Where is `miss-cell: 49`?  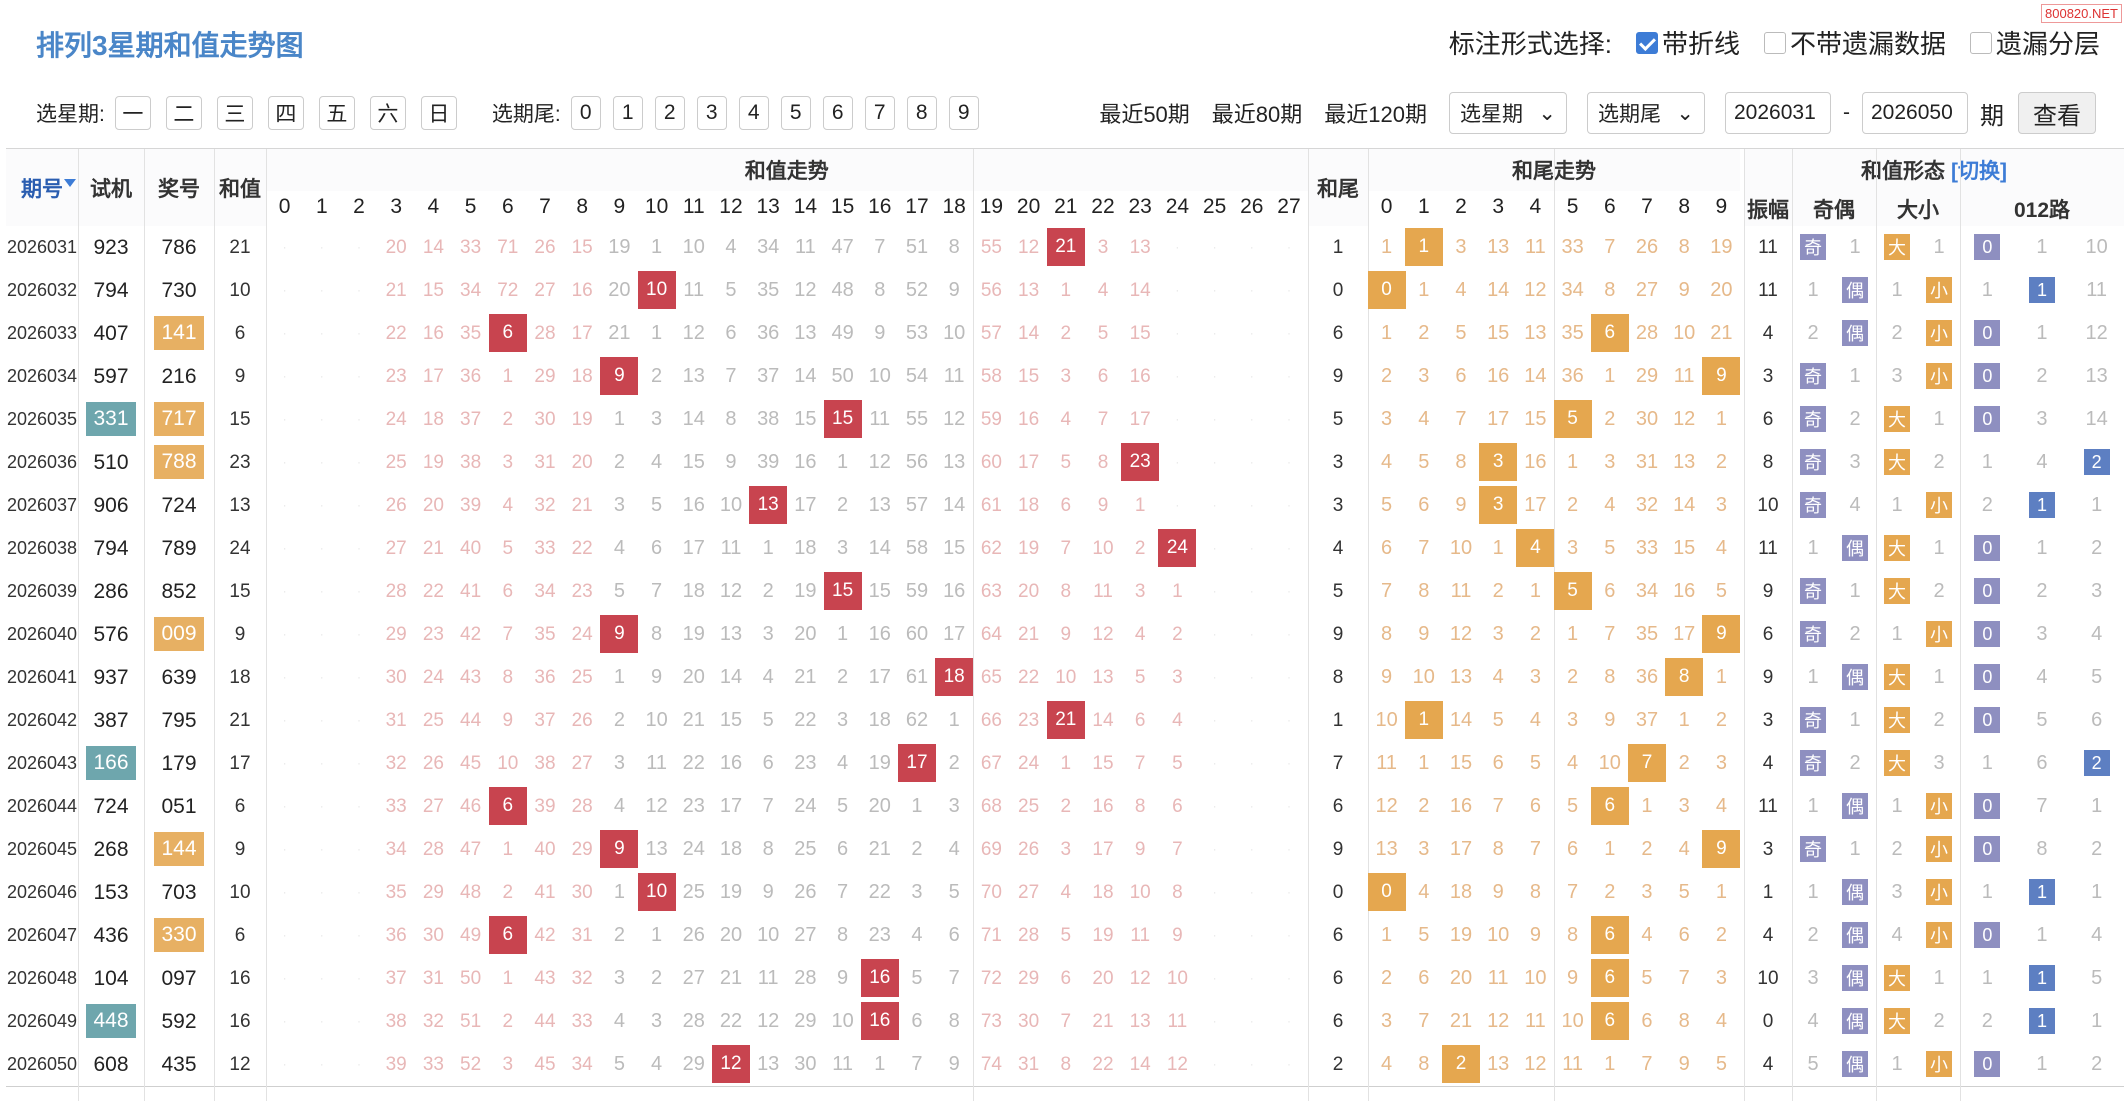
miss-cell: 49 is located at coordinates (471, 935).